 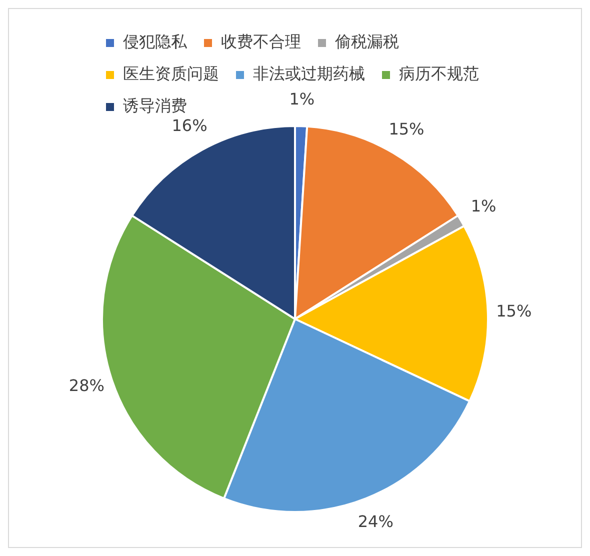 What do you see at coordinates (439, 74) in the screenshot?
I see `legend-label: 病历不规范` at bounding box center [439, 74].